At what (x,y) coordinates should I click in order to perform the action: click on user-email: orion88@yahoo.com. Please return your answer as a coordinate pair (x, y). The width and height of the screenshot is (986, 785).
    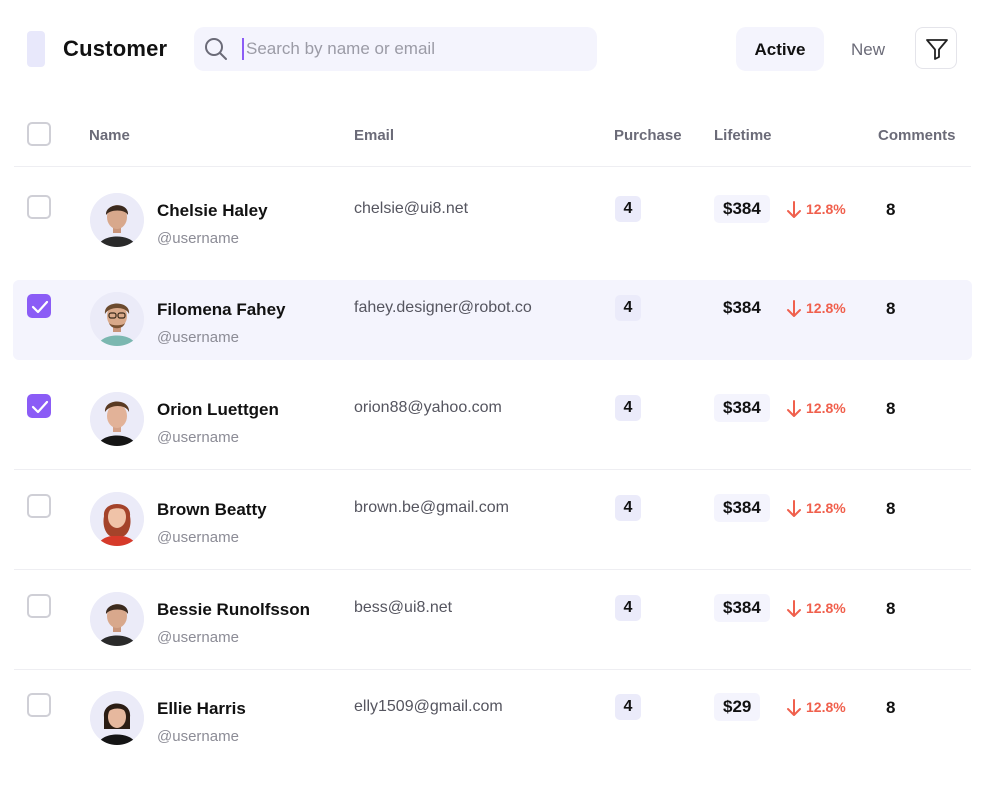
    Looking at the image, I should click on (428, 407).